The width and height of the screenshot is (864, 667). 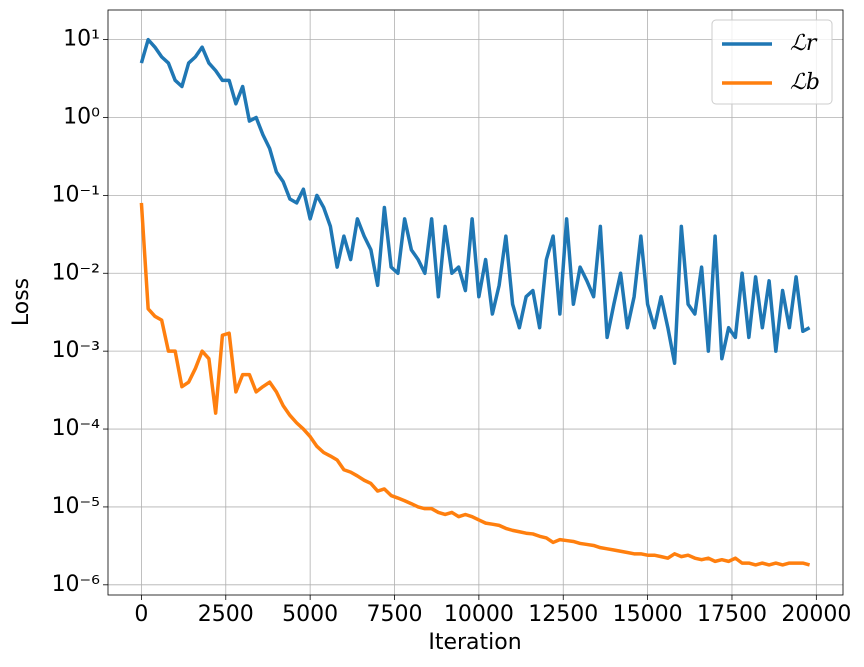 I want to click on y-tick-label: 10⁻⁶, so click(x=76, y=584).